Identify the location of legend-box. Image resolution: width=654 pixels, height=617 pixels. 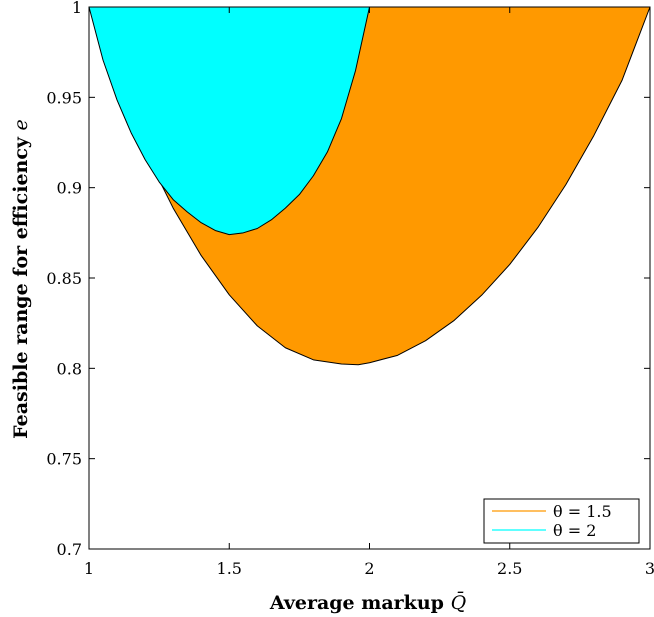
(561, 521).